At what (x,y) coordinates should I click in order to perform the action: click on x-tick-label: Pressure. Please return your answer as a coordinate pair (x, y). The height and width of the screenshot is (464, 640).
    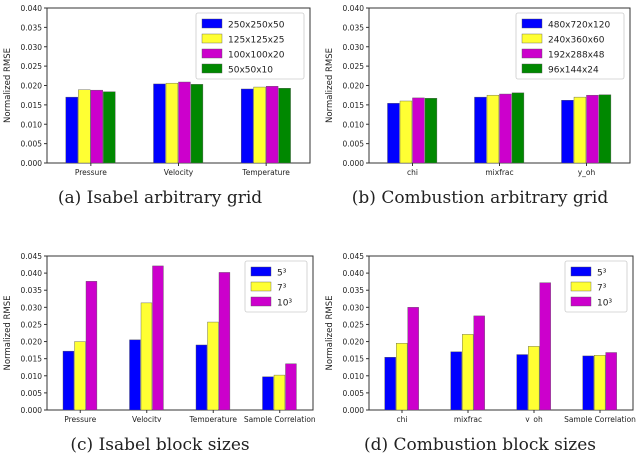
    Looking at the image, I should click on (80, 418).